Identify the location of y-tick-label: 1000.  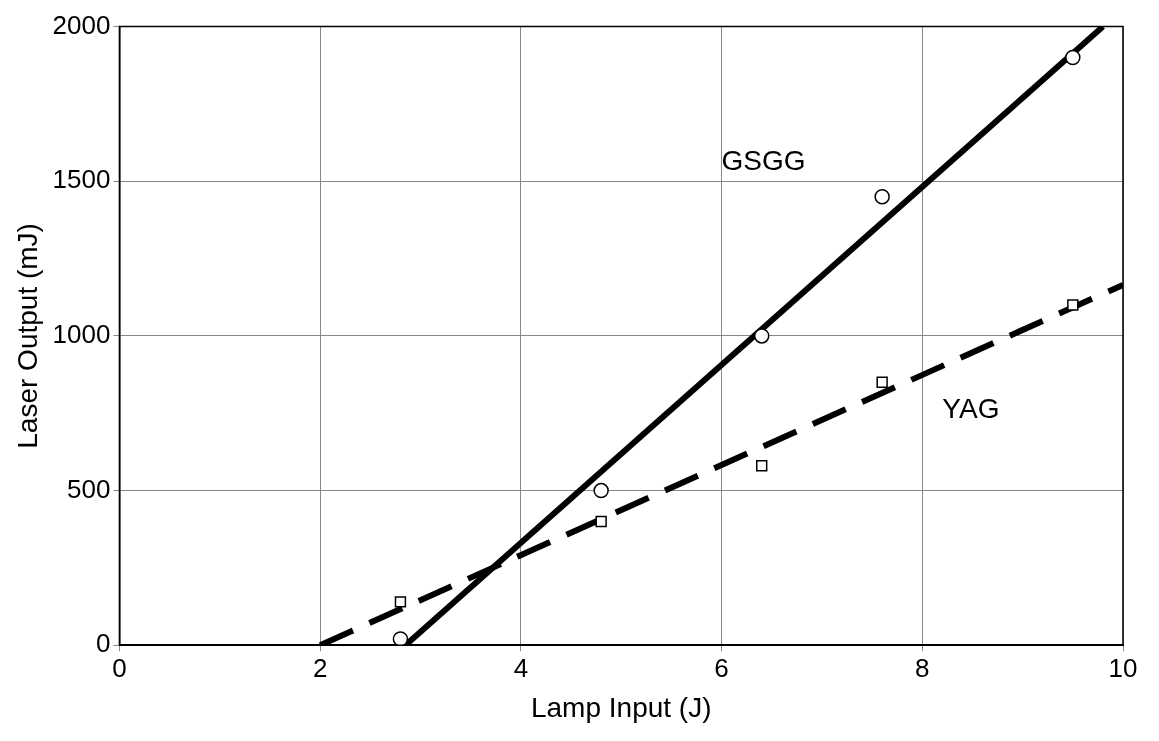
(81, 334).